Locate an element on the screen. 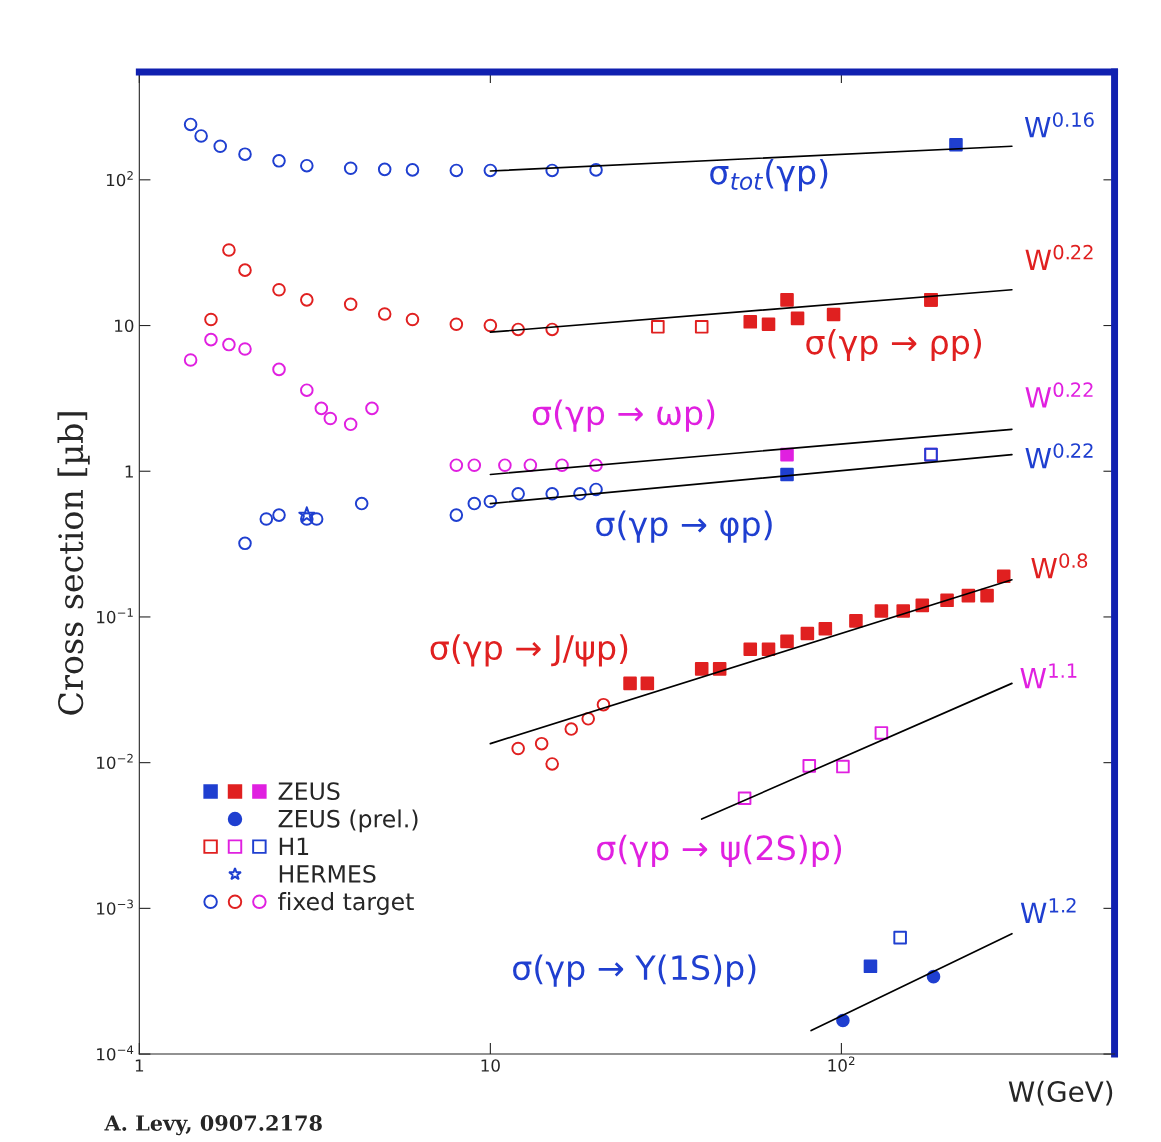 The width and height of the screenshot is (1161, 1142). annotation: W$^{1.1}$ is located at coordinates (1048, 676).